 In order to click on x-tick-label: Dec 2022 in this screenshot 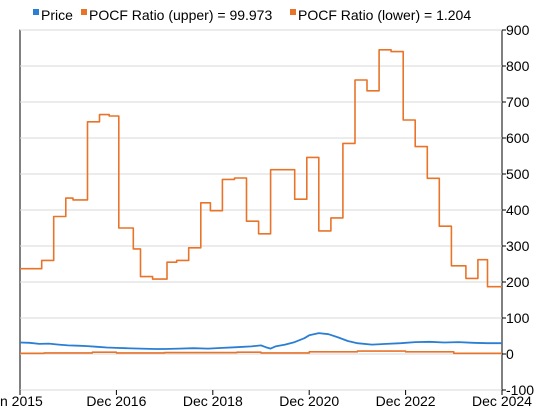, I will do `click(406, 401)`.